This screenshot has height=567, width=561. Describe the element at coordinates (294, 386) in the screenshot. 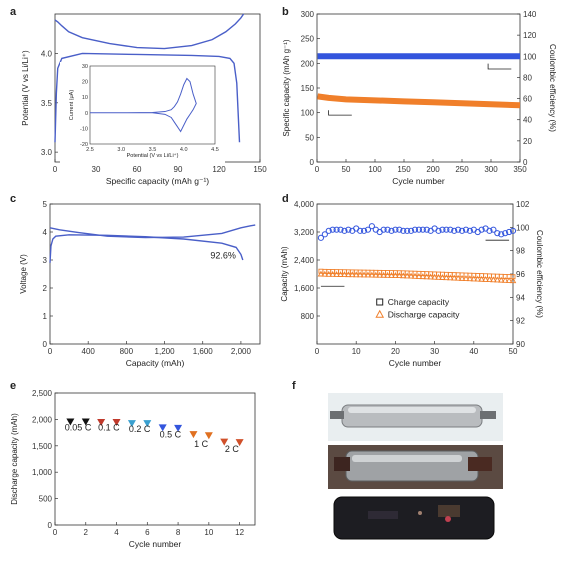

I see `panel-label-f: f` at that location.